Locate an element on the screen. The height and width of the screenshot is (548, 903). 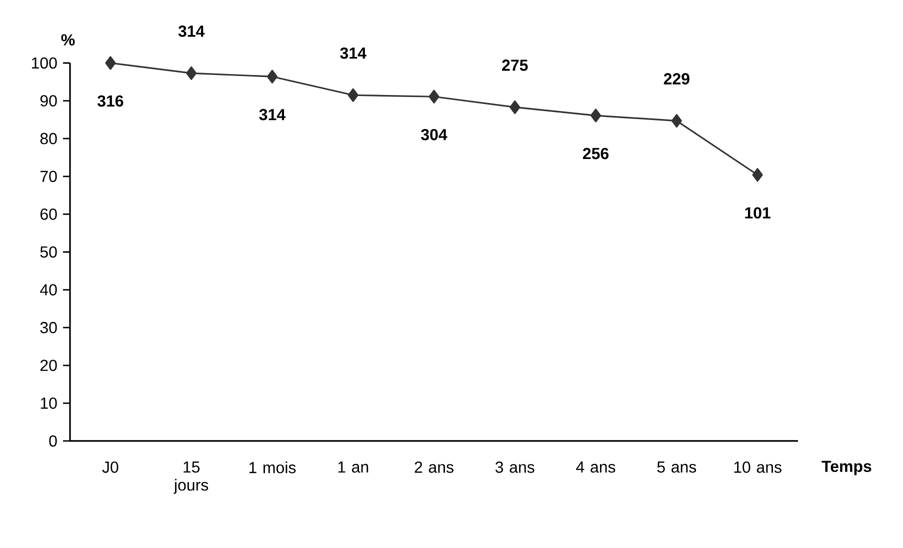
annotation: 101 is located at coordinates (757, 213).